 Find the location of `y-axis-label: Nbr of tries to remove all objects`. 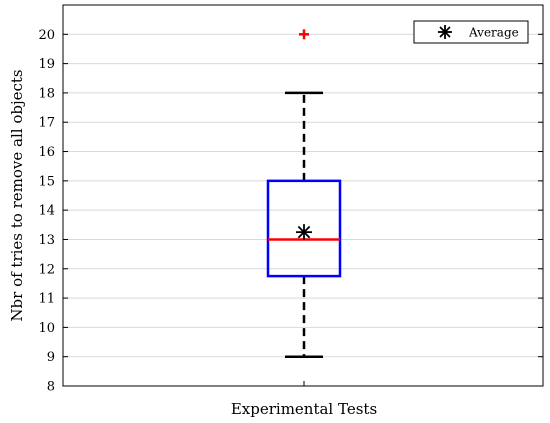

y-axis-label: Nbr of tries to remove all objects is located at coordinates (17, 195).